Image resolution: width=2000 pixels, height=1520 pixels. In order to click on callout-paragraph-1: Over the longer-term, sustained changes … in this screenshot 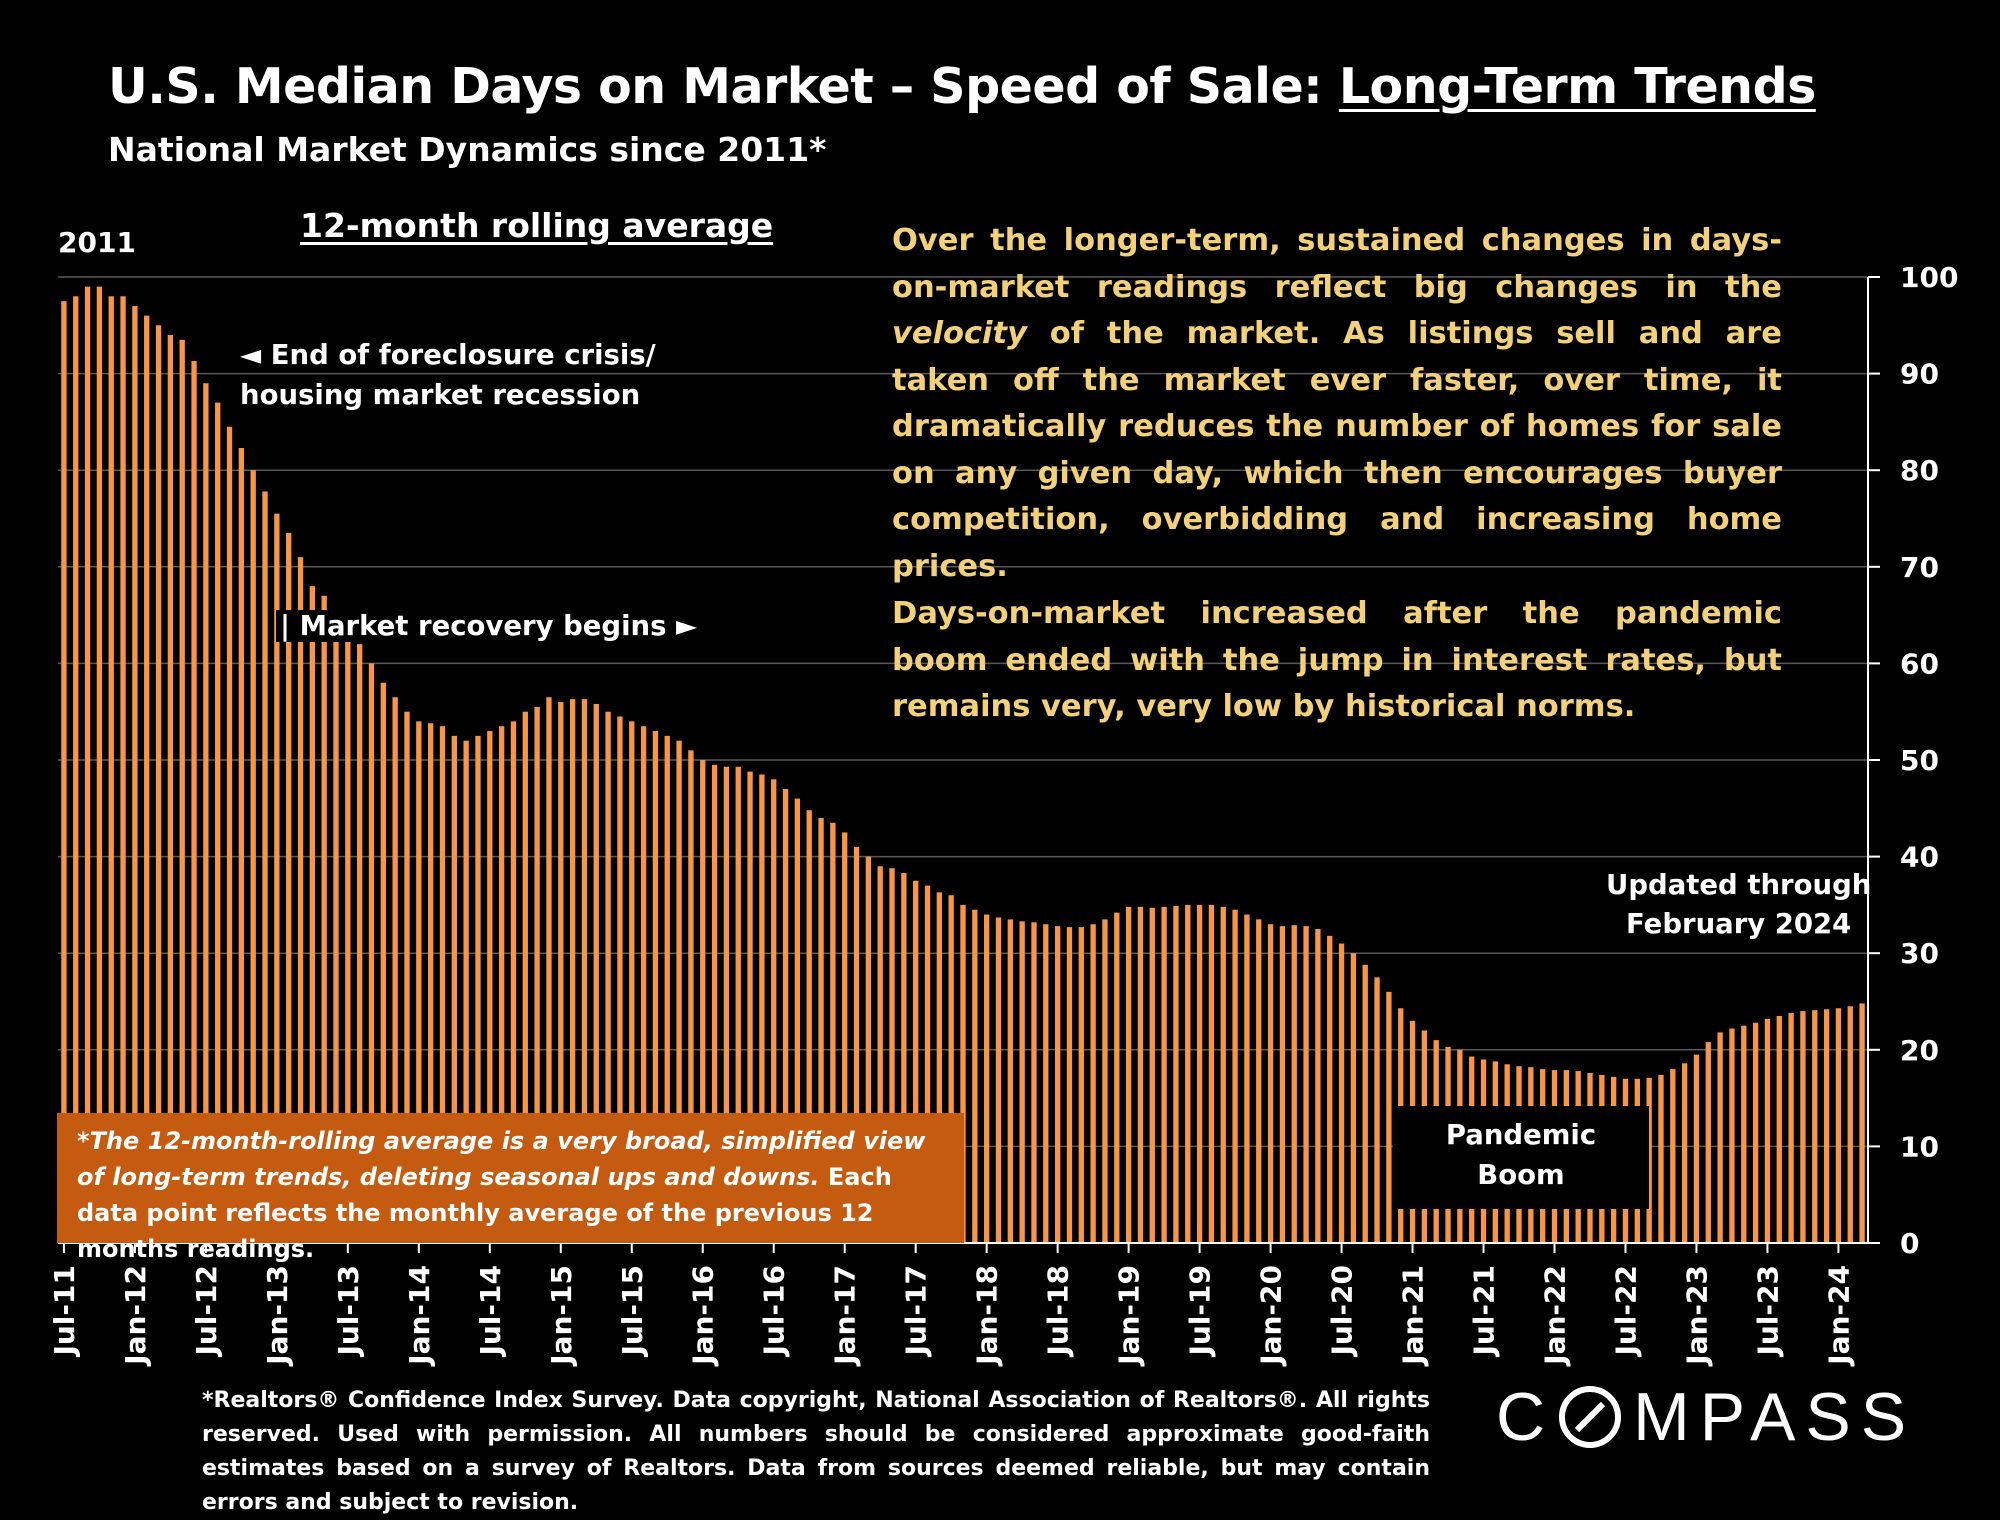, I will do `click(1337, 404)`.